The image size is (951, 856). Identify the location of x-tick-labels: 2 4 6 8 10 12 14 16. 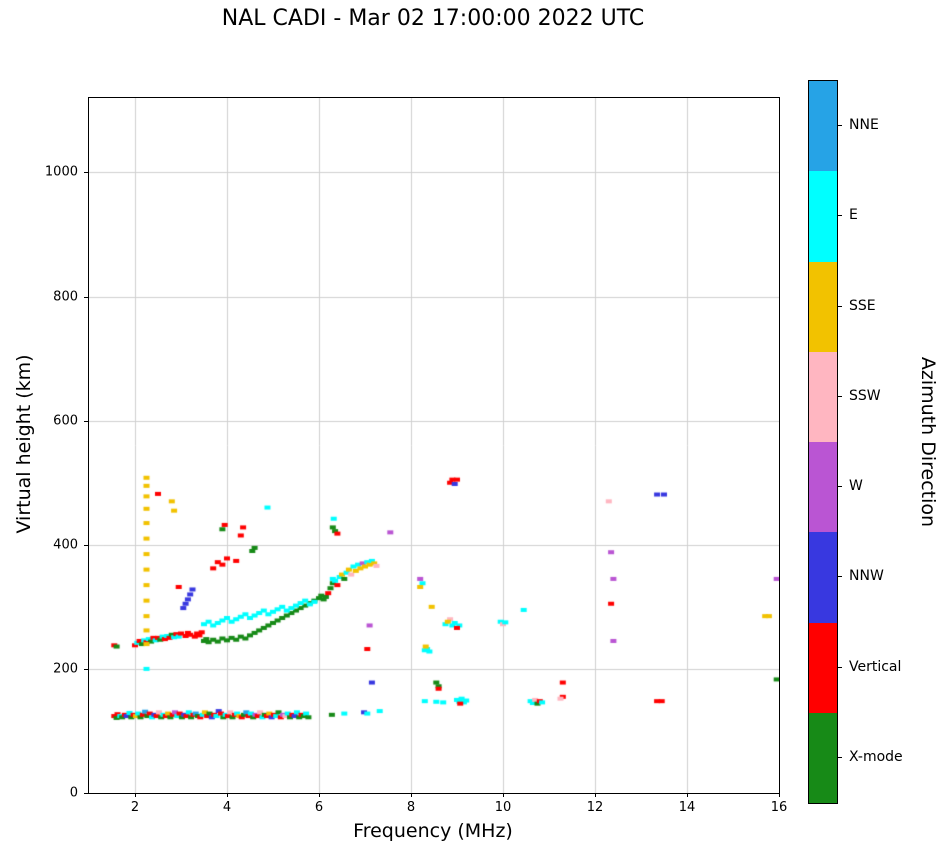
(438, 808).